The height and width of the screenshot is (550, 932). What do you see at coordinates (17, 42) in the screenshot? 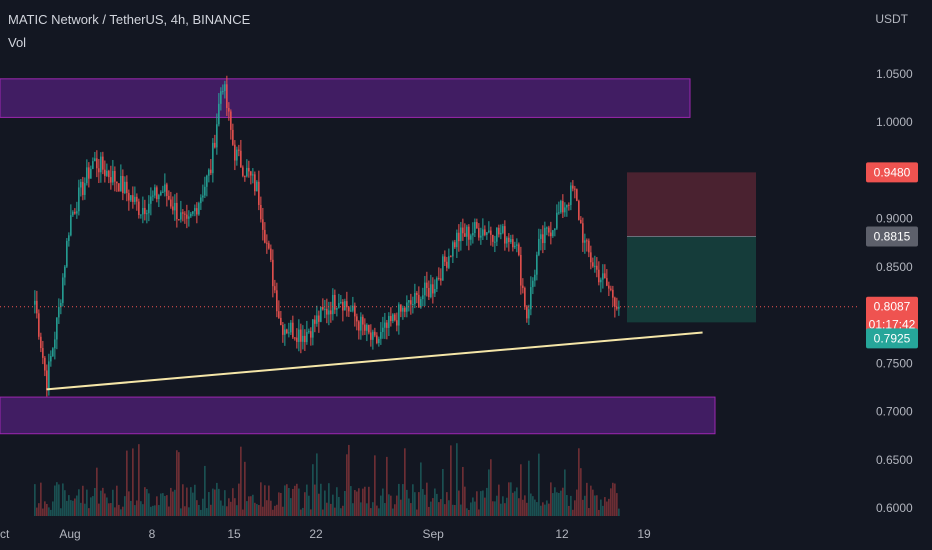
I see `volume-legend: Vol` at bounding box center [17, 42].